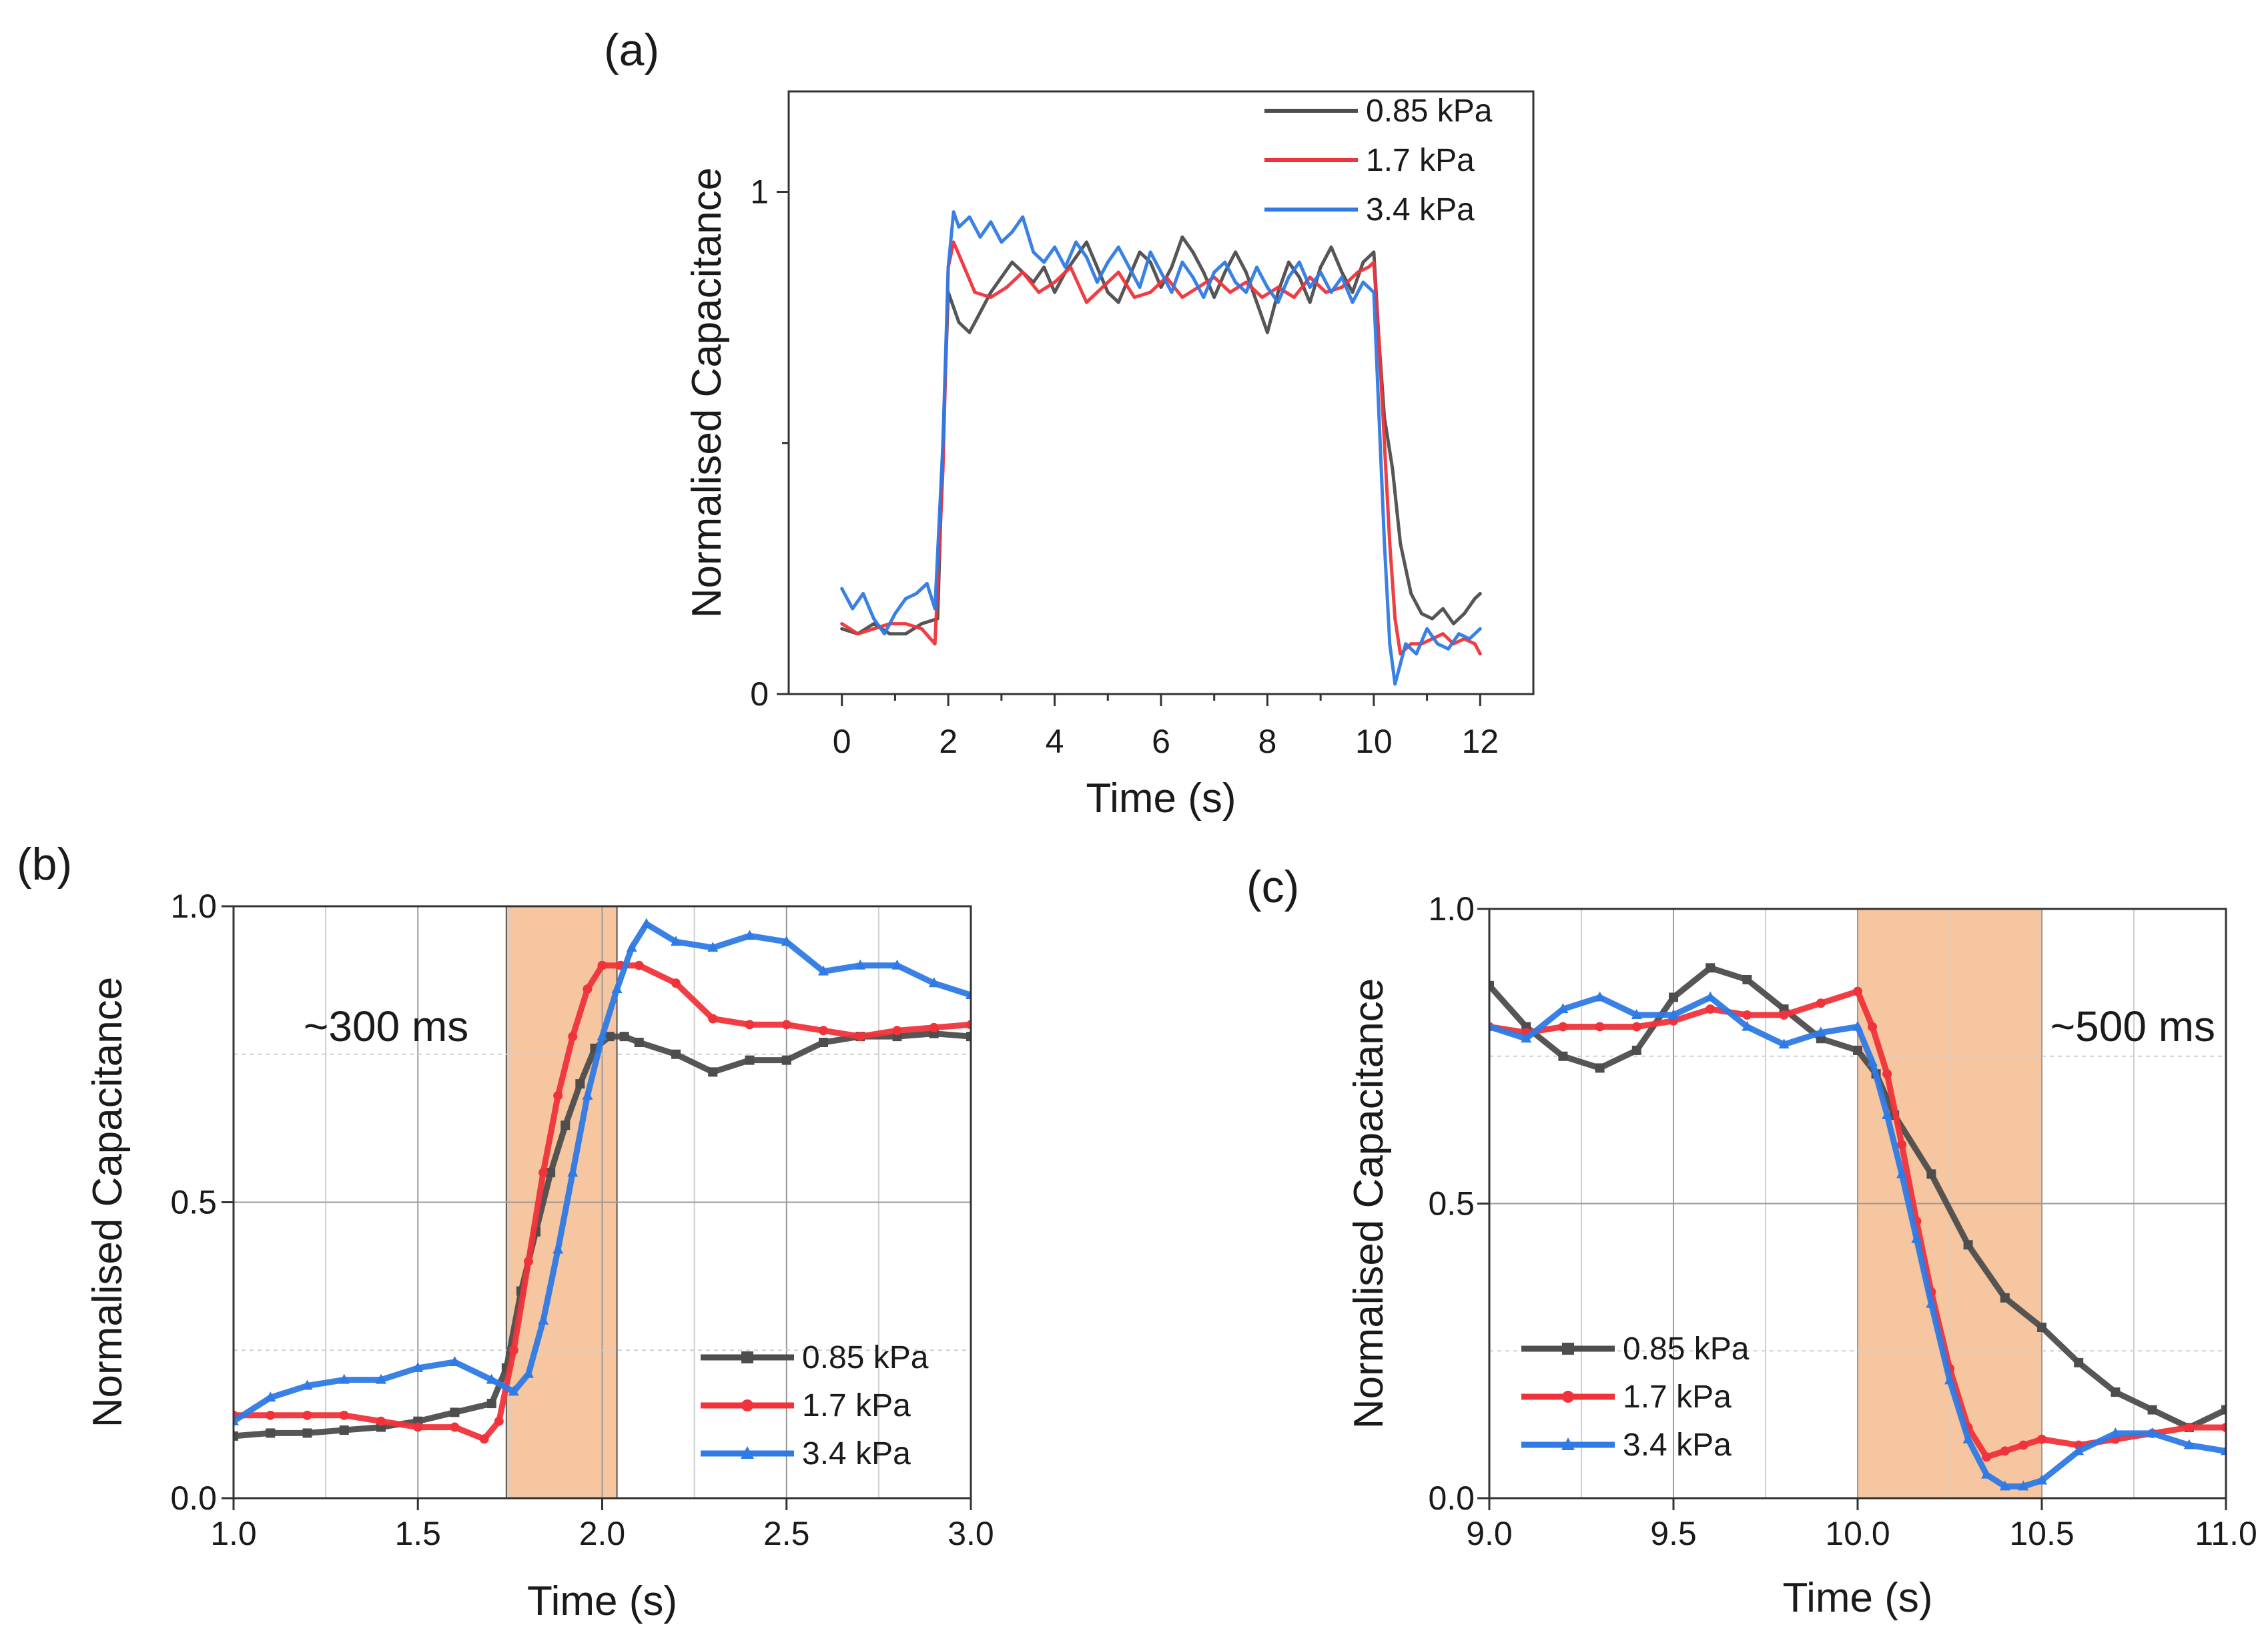 The height and width of the screenshot is (1635, 2268). What do you see at coordinates (707, 393) in the screenshot?
I see `y-axis-label: Normalised Capacitance` at bounding box center [707, 393].